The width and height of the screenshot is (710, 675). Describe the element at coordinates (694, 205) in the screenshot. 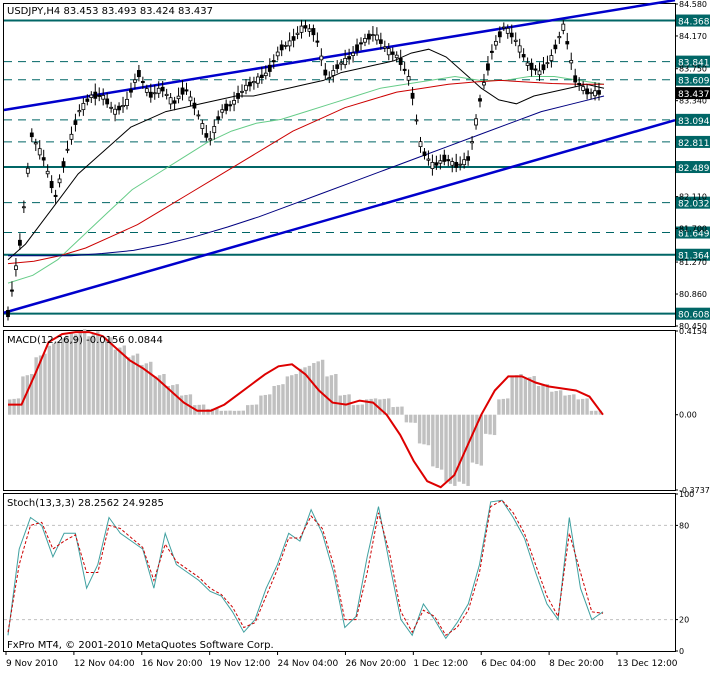

I see `level-label: 82.032` at that location.